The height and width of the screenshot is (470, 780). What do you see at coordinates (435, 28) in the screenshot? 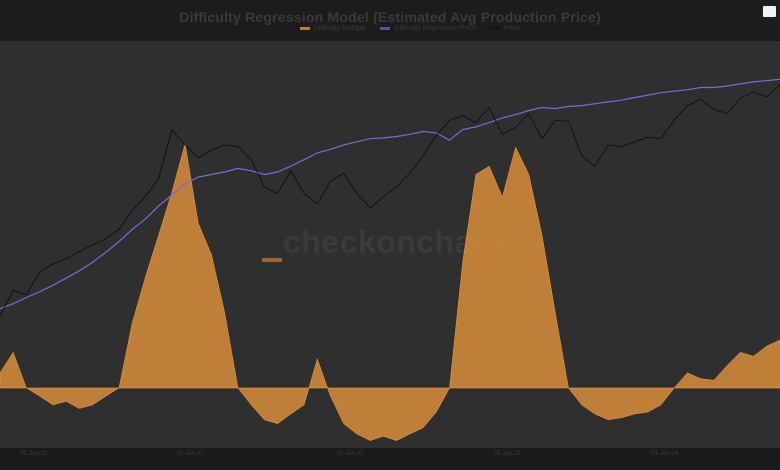
I see `legend-label-regression: Difficulty Regression Price` at bounding box center [435, 28].